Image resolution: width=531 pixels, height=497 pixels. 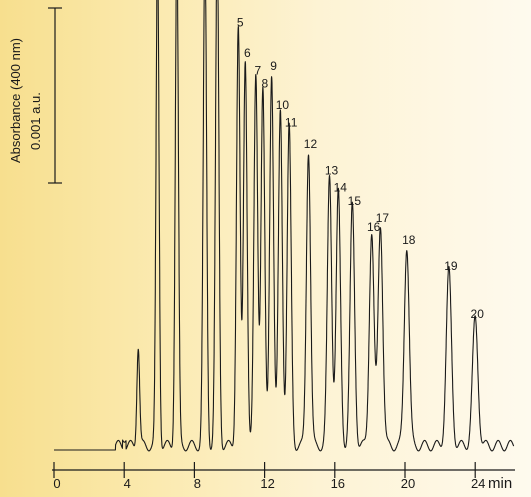 I want to click on peak-label: 10, so click(x=283, y=105).